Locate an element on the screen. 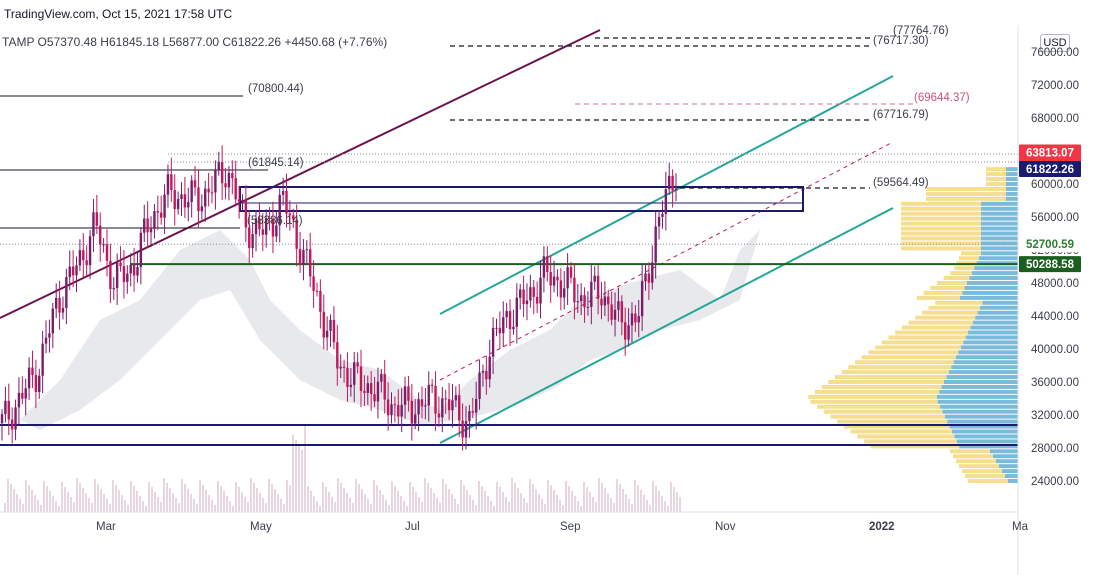  level-annotation: (69644.37) is located at coordinates (942, 98).